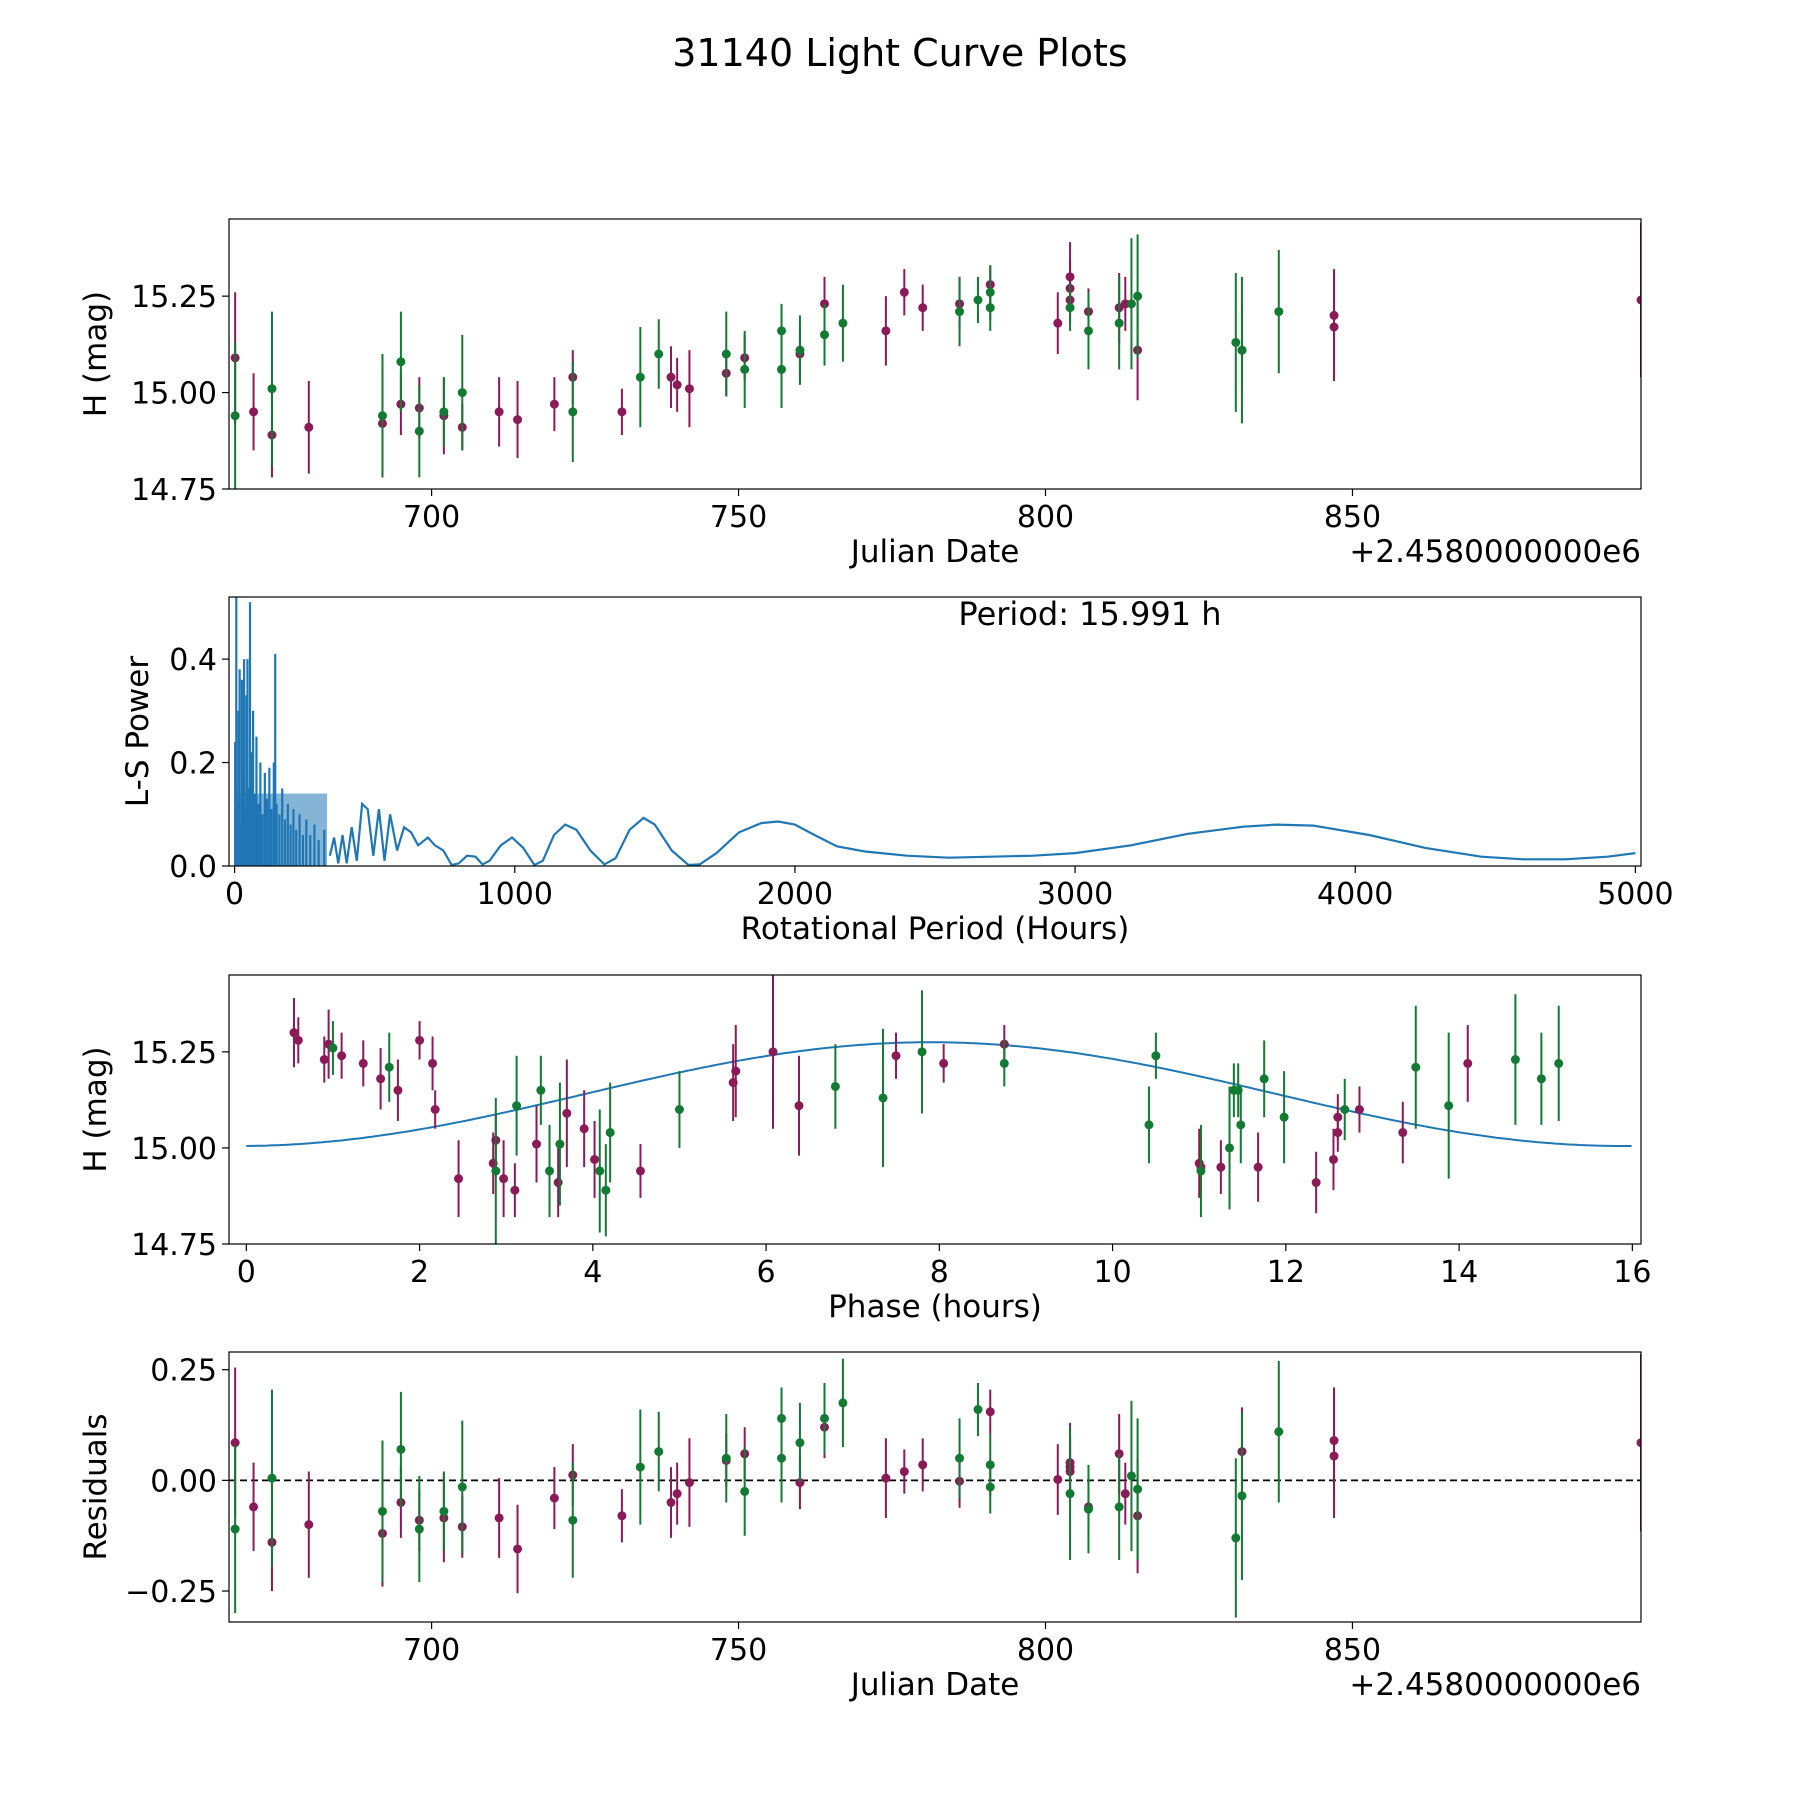  Describe the element at coordinates (174, 297) in the screenshot. I see `y-tick-label: 15.25` at that location.